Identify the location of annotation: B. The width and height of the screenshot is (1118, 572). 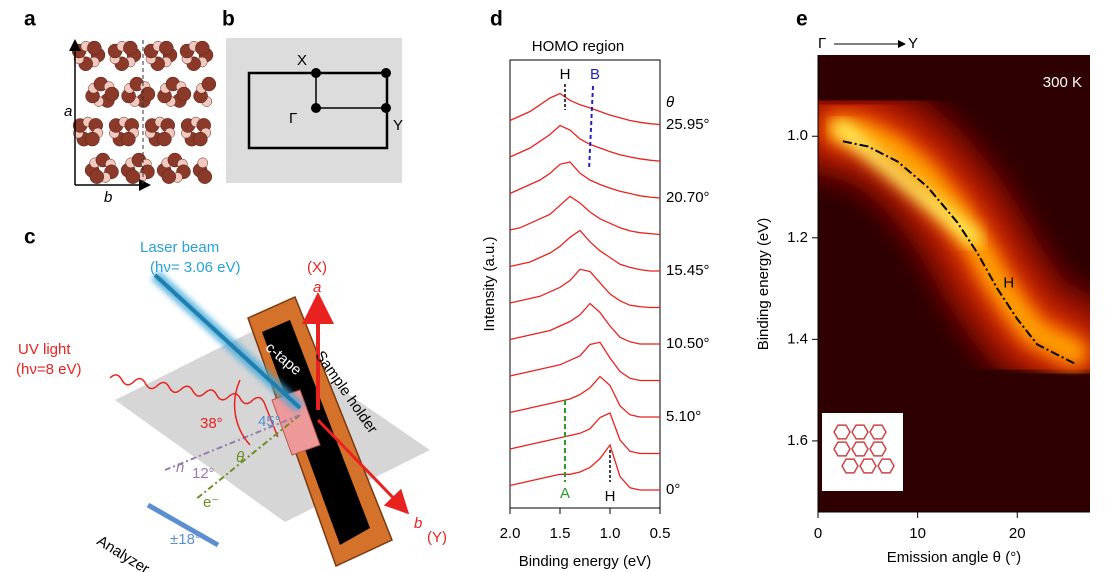
(595, 74).